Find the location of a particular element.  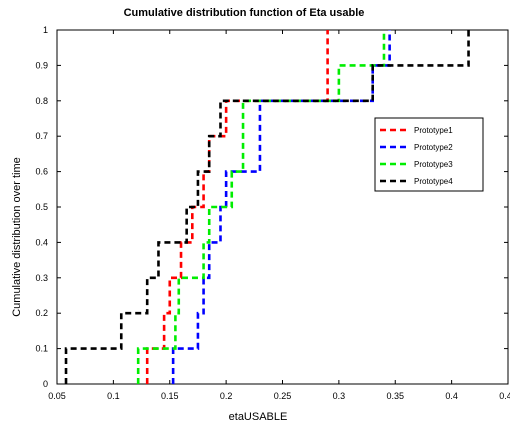

y-tick-label: 1 is located at coordinates (45, 30).